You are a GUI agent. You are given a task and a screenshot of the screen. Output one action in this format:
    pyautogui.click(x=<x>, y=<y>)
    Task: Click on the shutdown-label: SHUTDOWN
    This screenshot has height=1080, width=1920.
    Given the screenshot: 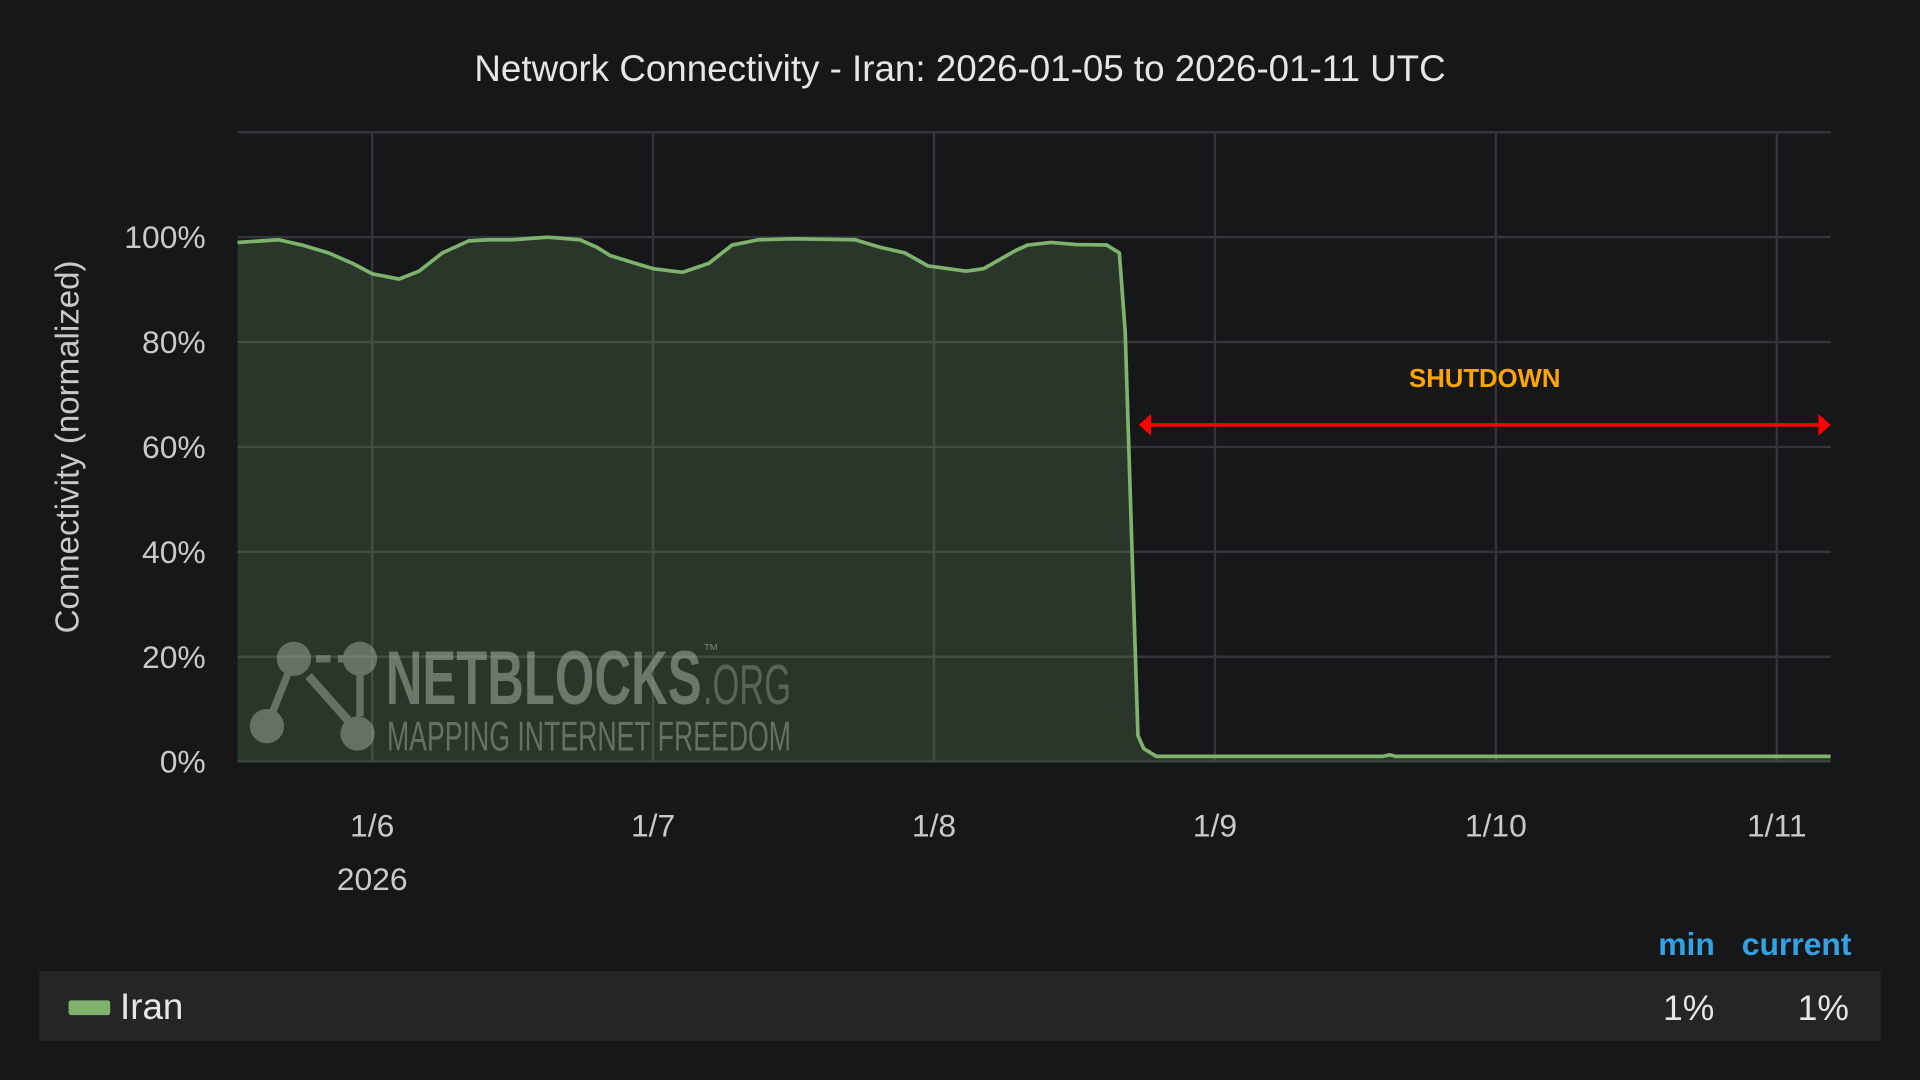 What is the action you would take?
    pyautogui.click(x=1484, y=379)
    